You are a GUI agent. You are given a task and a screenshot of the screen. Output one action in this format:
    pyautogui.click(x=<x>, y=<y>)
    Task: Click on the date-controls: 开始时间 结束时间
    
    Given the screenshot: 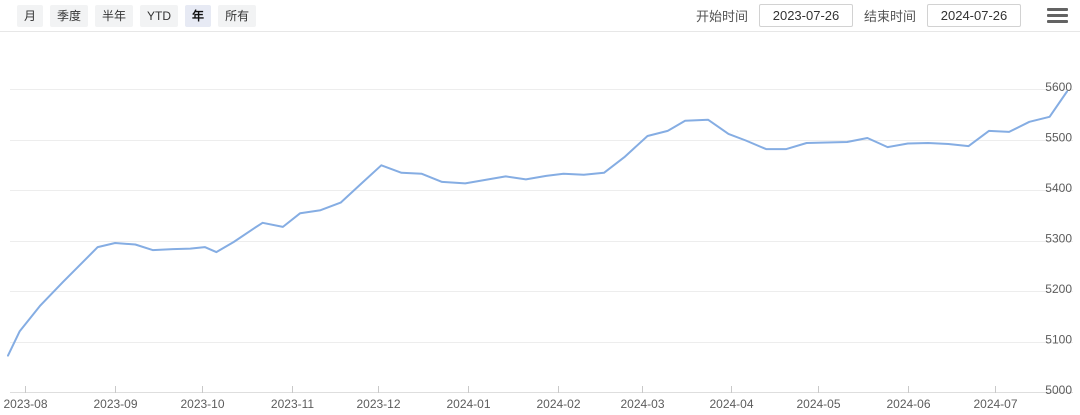 What is the action you would take?
    pyautogui.click(x=882, y=15)
    